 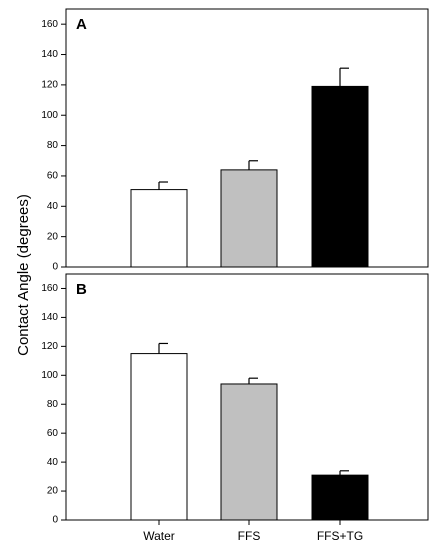 What do you see at coordinates (340, 536) in the screenshot?
I see `x-tick-label: FFS+TG` at bounding box center [340, 536].